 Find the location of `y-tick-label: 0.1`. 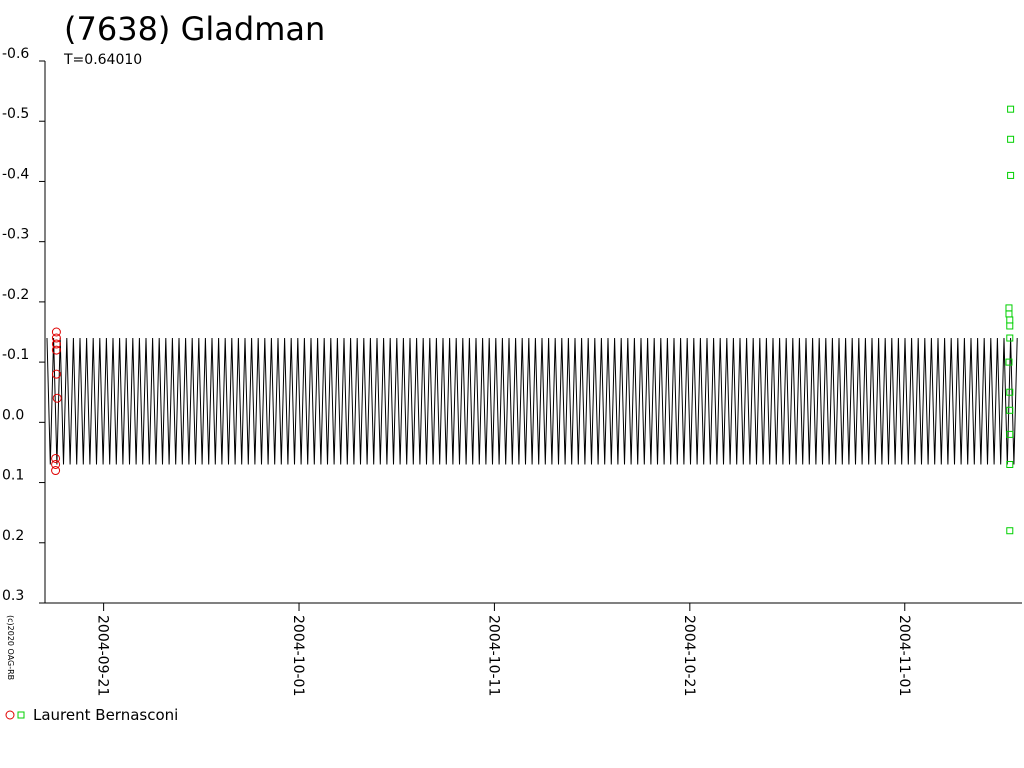

y-tick-label: 0.1 is located at coordinates (13, 476).